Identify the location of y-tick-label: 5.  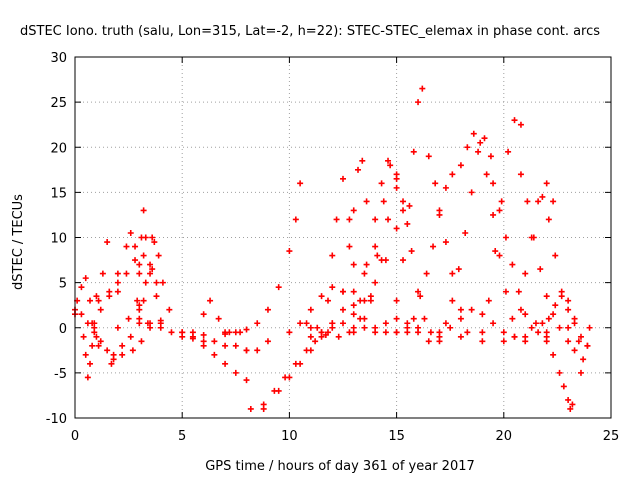
(63, 284).